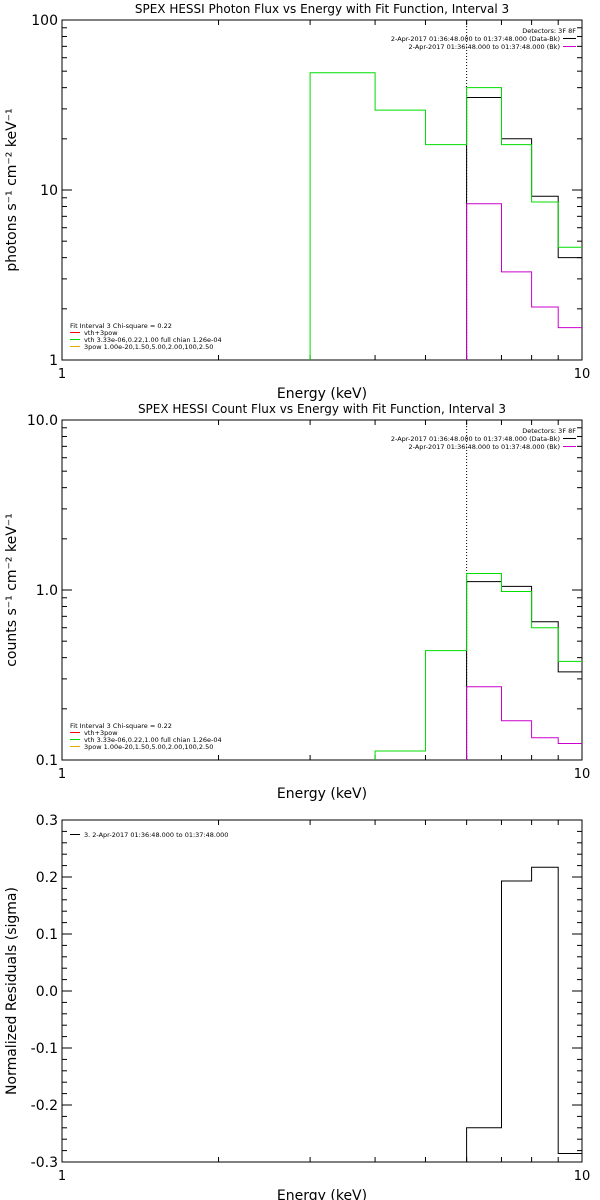  What do you see at coordinates (44, 1106) in the screenshot?
I see `y-tick-label: -0.2` at bounding box center [44, 1106].